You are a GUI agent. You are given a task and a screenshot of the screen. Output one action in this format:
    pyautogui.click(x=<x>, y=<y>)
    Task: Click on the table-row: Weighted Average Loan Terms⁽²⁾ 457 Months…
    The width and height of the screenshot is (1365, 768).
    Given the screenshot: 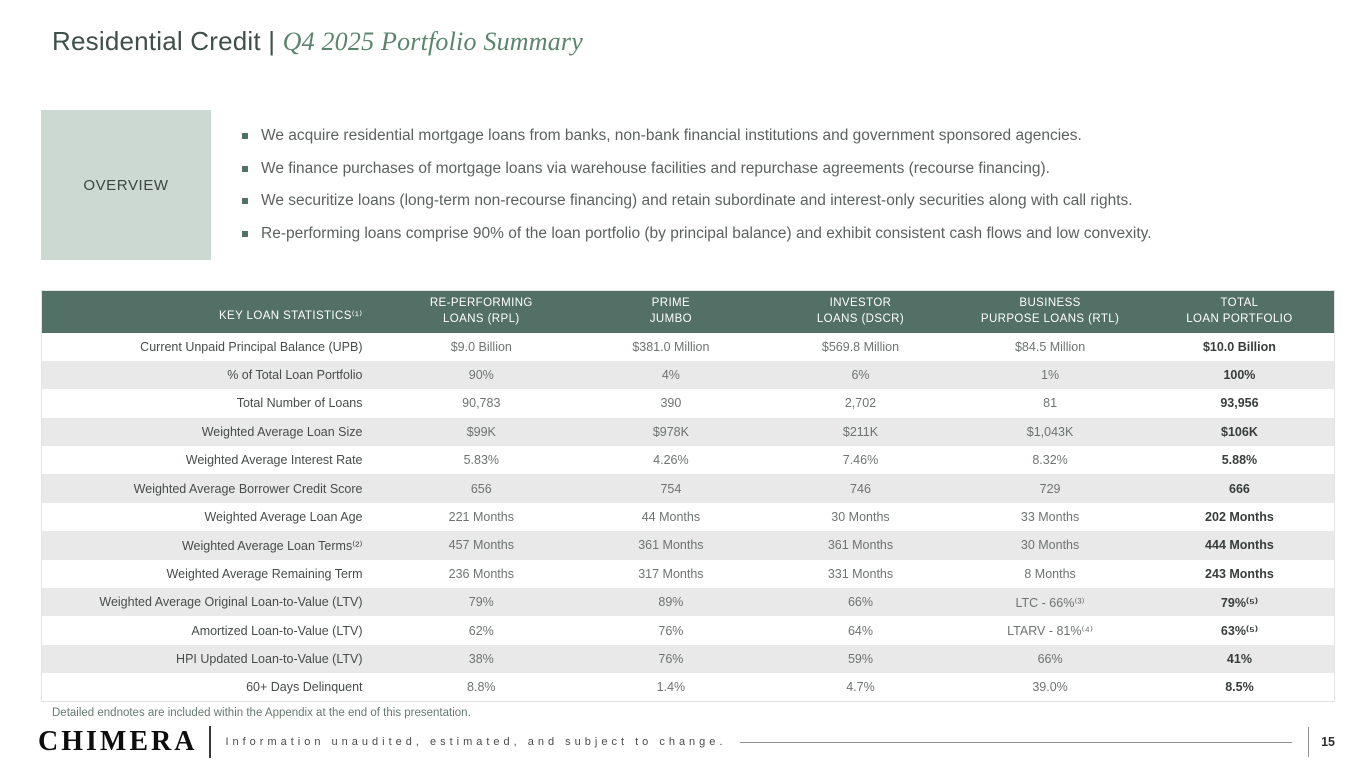 What is the action you would take?
    pyautogui.click(x=688, y=545)
    